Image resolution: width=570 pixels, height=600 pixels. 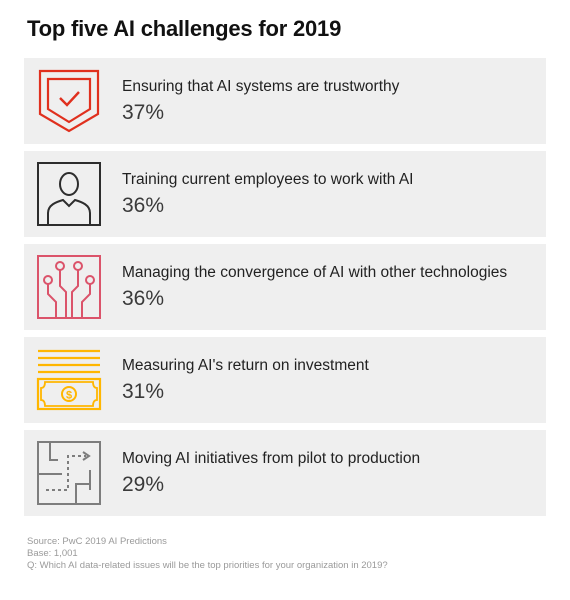 I want to click on challenge-percent: 29%, so click(x=143, y=484).